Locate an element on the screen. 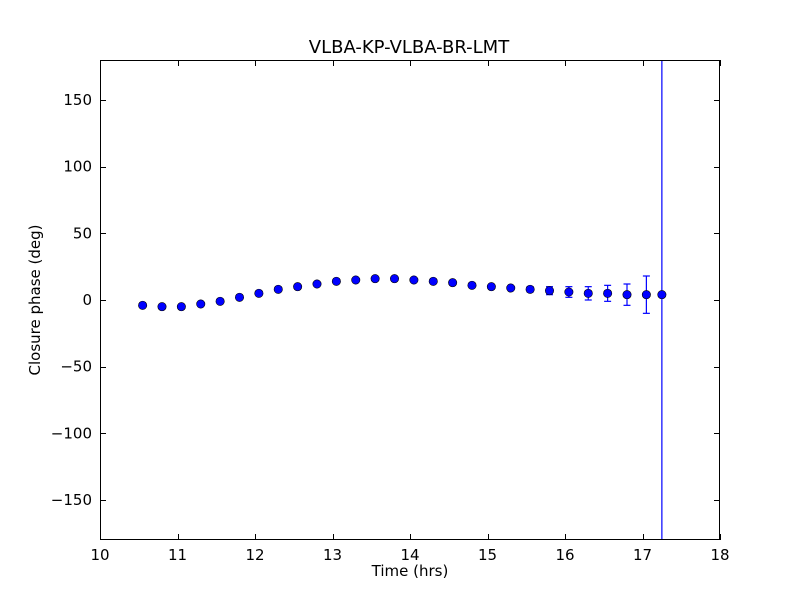 The height and width of the screenshot is (605, 800). x-tick-label: 11 is located at coordinates (177, 555).